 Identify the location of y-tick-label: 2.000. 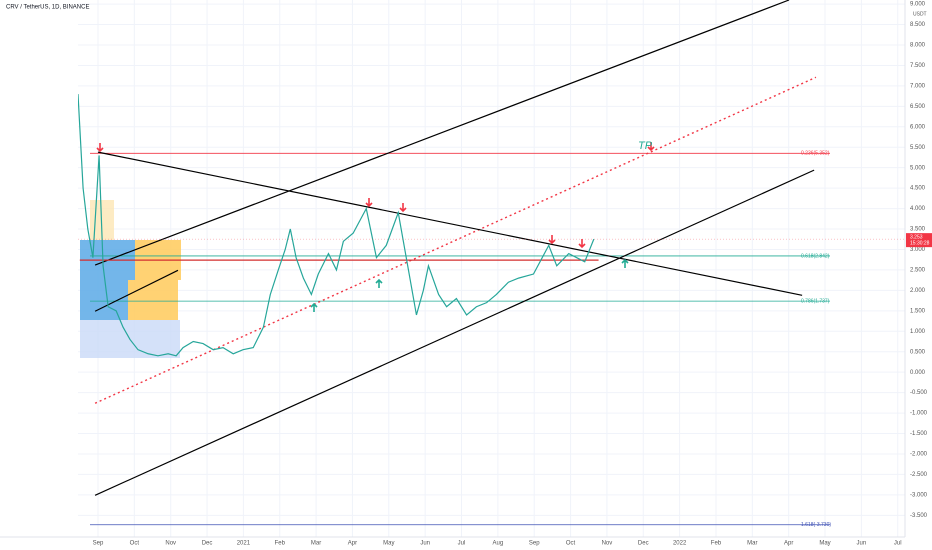
(918, 291).